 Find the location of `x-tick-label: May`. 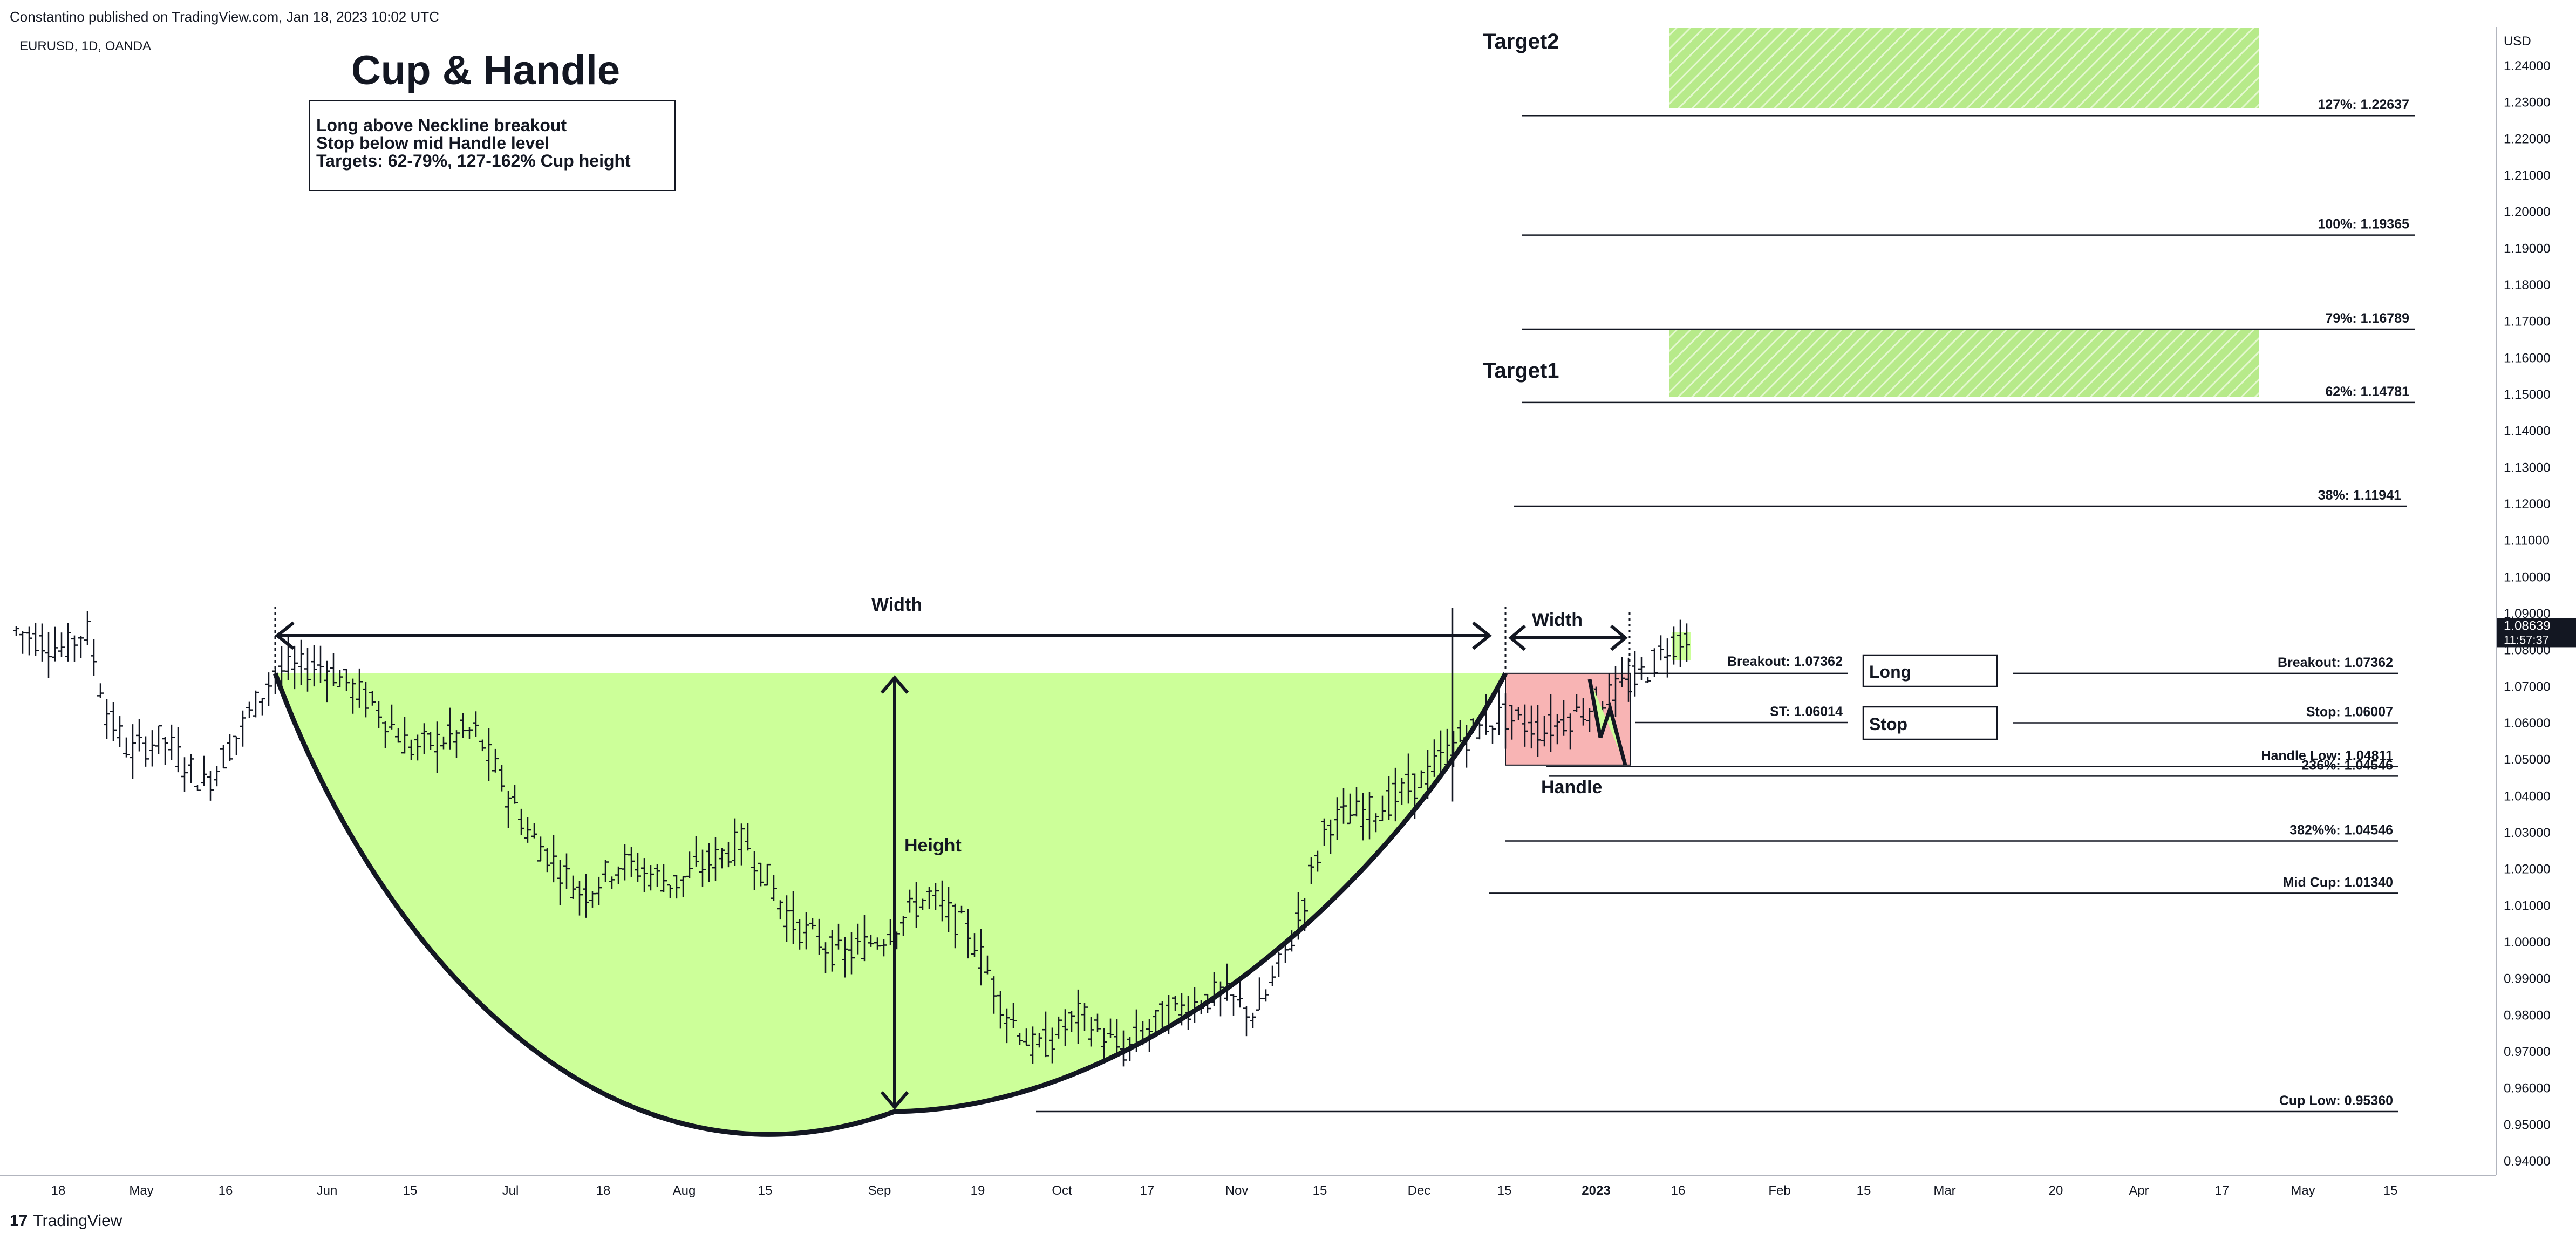

x-tick-label: May is located at coordinates (2303, 1190).